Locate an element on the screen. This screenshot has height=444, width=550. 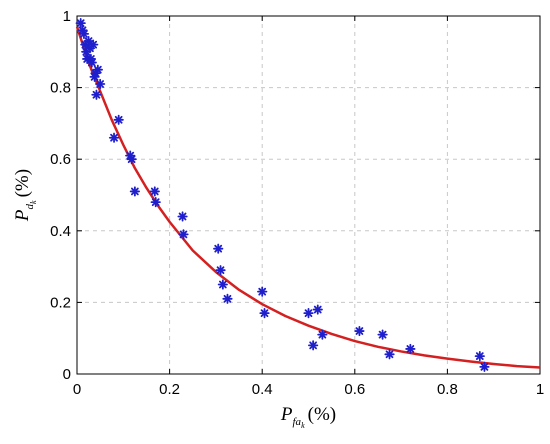
y-axis-label: Pdk (%) is located at coordinates (25, 195).